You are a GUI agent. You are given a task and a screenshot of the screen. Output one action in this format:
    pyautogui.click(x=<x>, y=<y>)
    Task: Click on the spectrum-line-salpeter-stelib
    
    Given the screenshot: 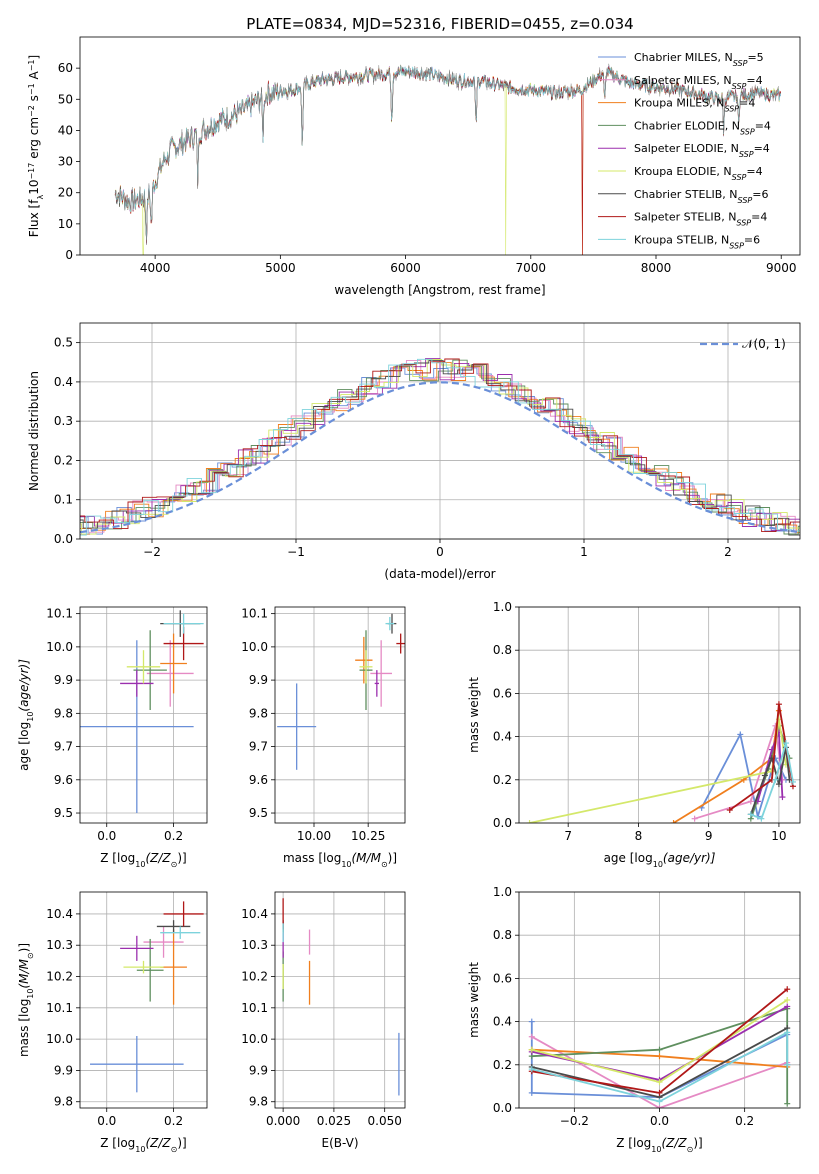 What is the action you would take?
    pyautogui.click(x=447, y=160)
    